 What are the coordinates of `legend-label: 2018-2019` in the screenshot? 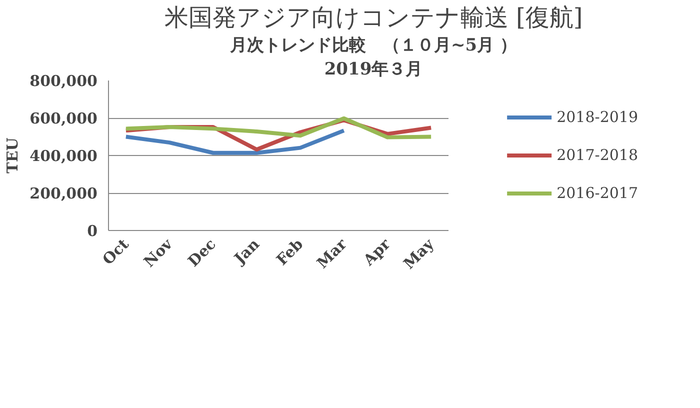 It's located at (597, 117).